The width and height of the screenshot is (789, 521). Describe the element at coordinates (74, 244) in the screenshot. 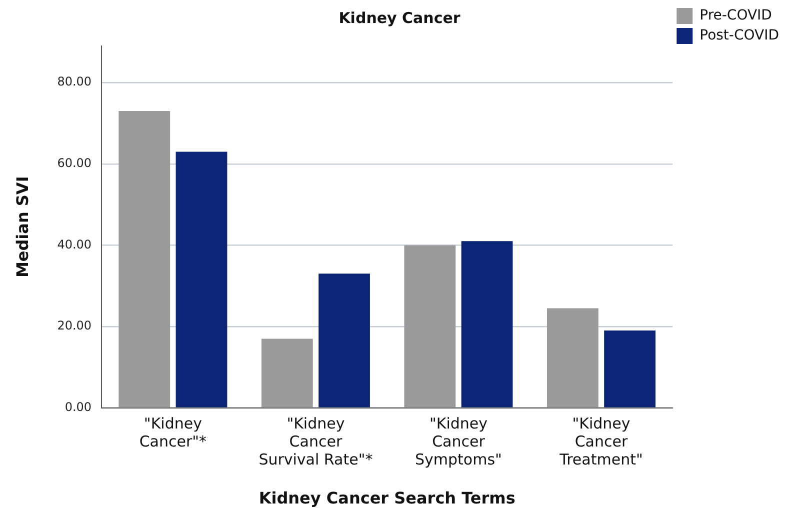

I see `y-tick-label: 40.00` at that location.